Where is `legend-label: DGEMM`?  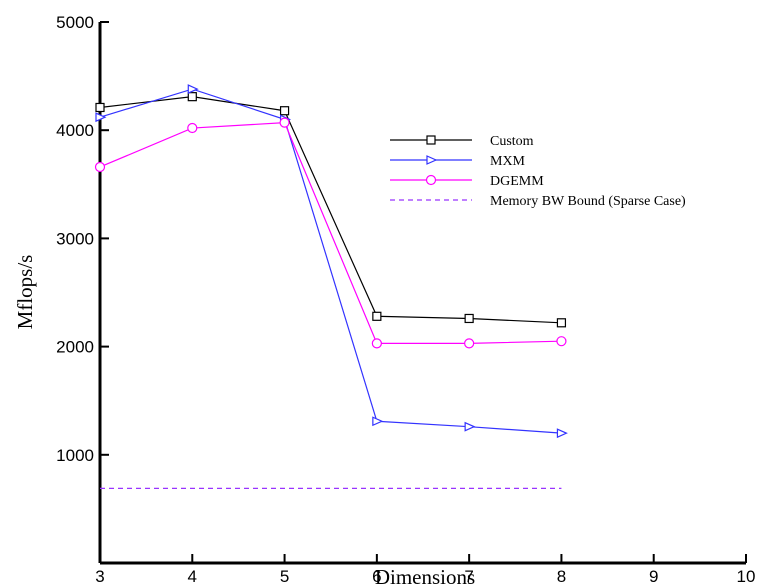 legend-label: DGEMM is located at coordinates (517, 181).